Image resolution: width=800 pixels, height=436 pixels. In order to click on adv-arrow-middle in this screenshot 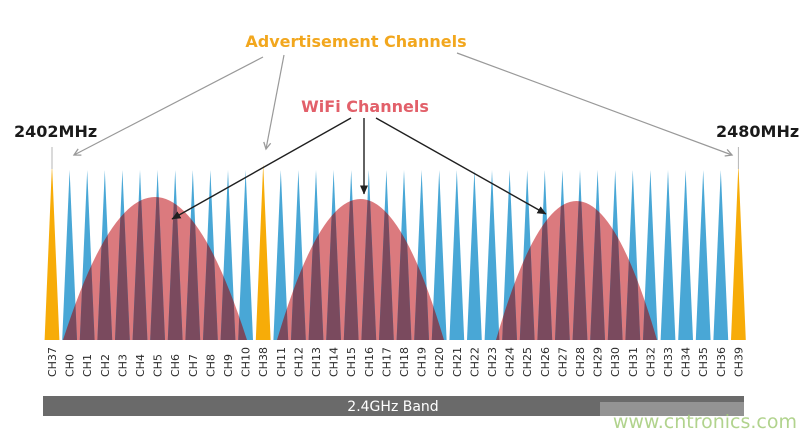, I will do `click(274, 102)`.